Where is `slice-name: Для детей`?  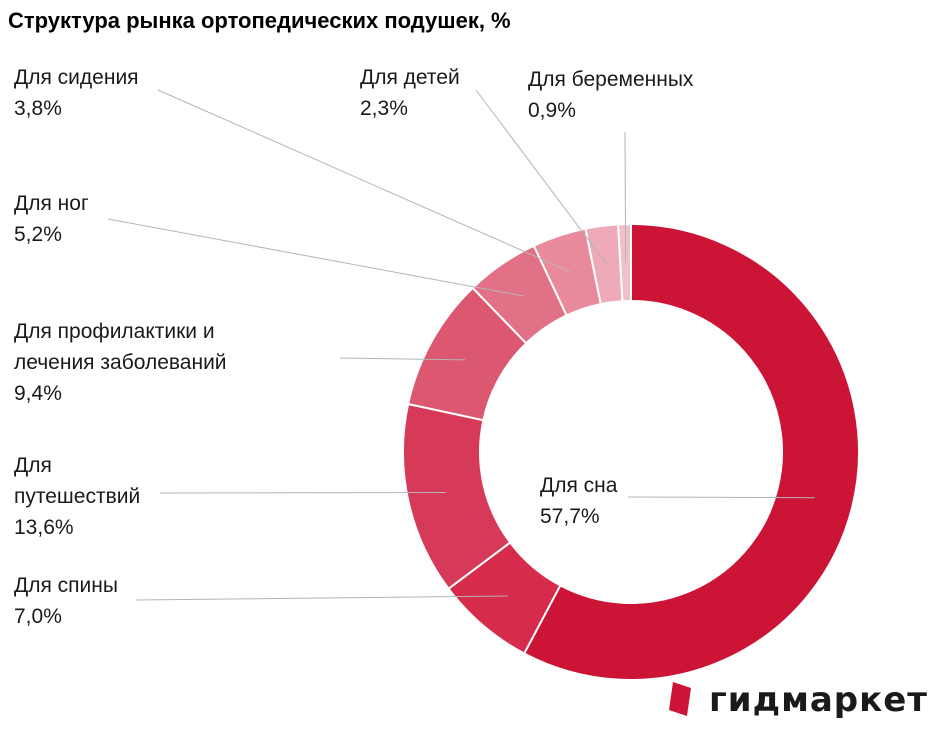
slice-name: Для детей is located at coordinates (410, 77).